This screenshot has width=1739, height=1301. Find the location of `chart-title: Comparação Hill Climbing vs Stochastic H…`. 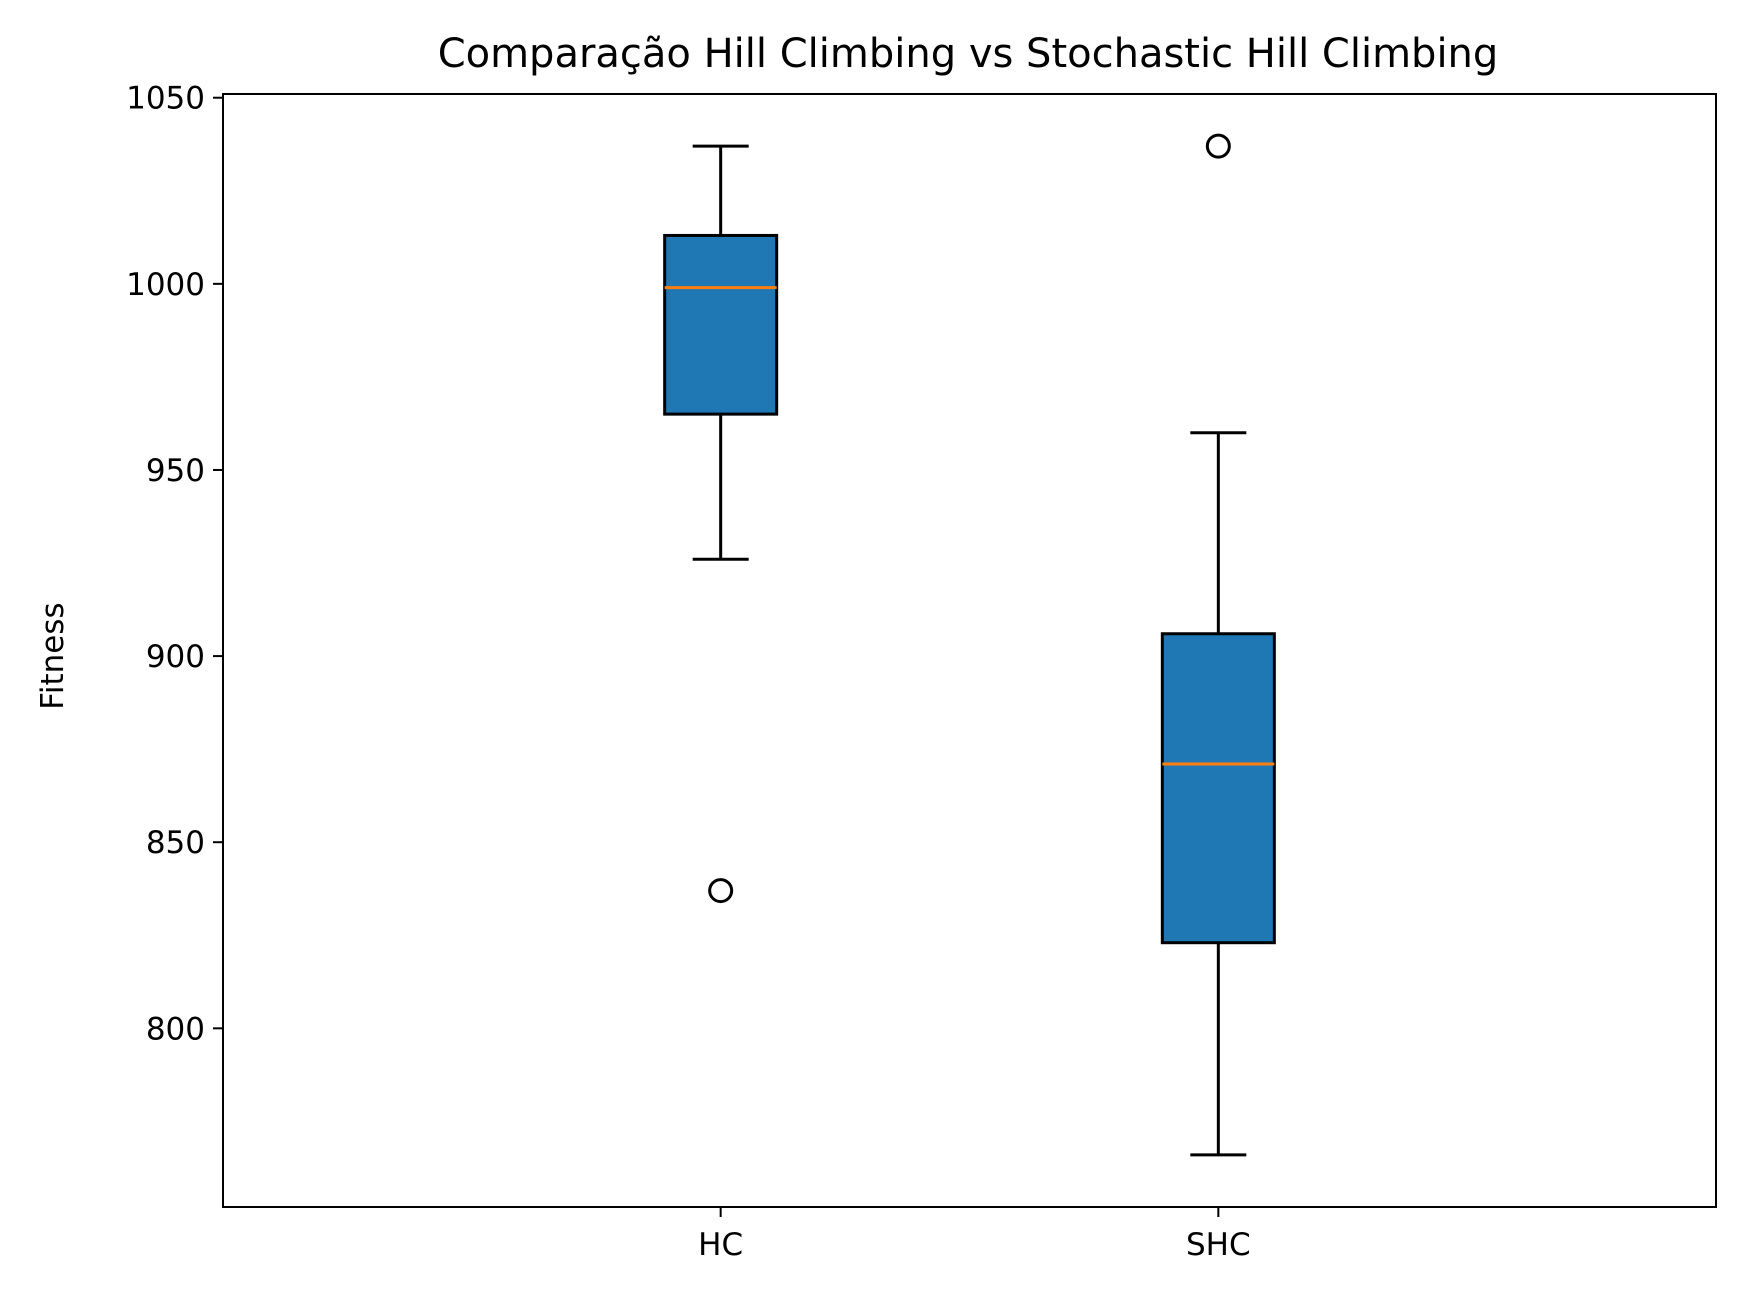

chart-title: Comparação Hill Climbing vs Stochastic H… is located at coordinates (968, 54).